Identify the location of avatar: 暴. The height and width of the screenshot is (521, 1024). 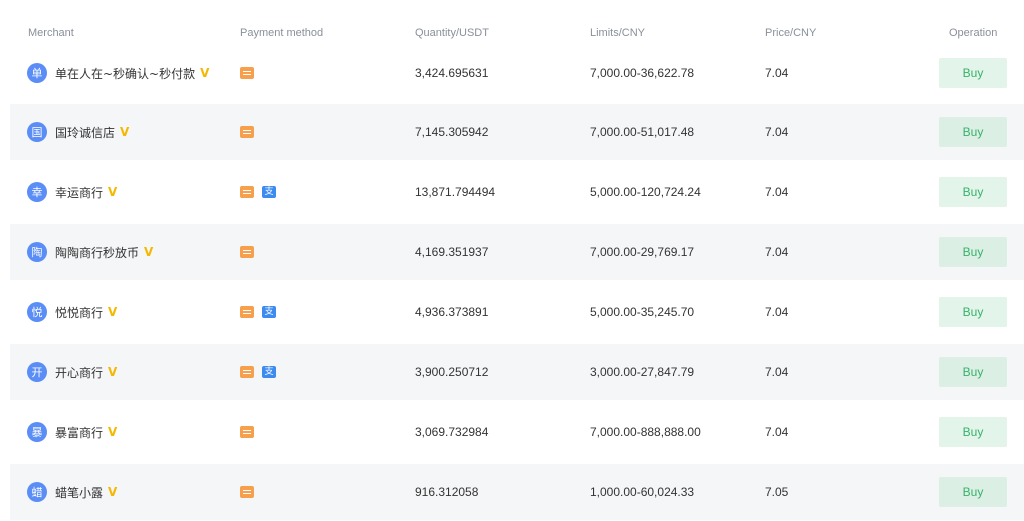
(37, 432).